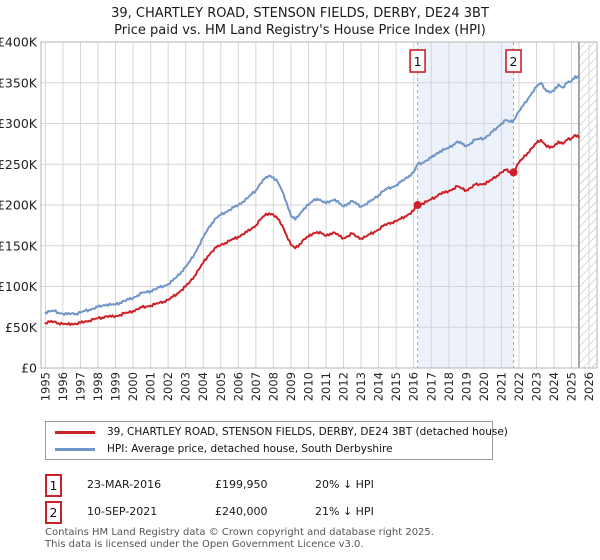 Image resolution: width=600 pixels, height=560 pixels. What do you see at coordinates (133, 386) in the screenshot?
I see `x-axis-tick-label: 2000` at bounding box center [133, 386].